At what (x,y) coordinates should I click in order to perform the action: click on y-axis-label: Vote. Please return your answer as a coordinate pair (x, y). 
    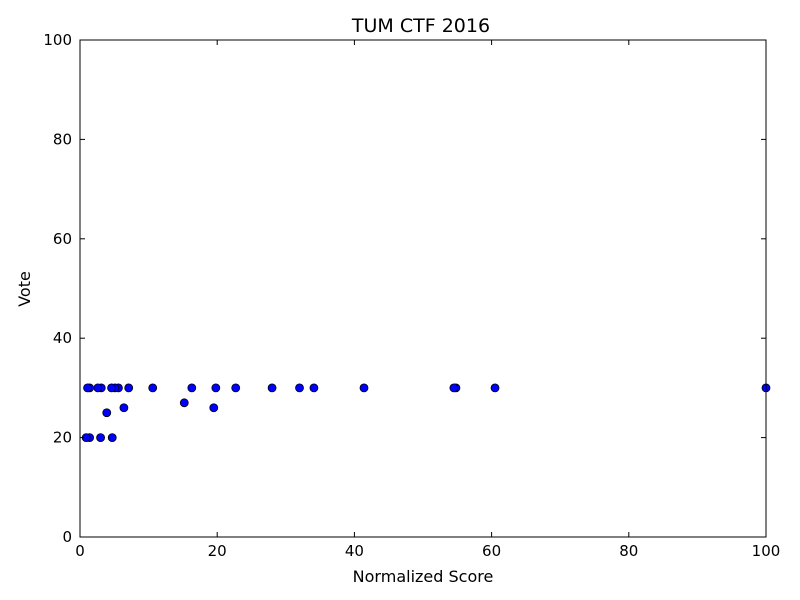
    Looking at the image, I should click on (24, 289).